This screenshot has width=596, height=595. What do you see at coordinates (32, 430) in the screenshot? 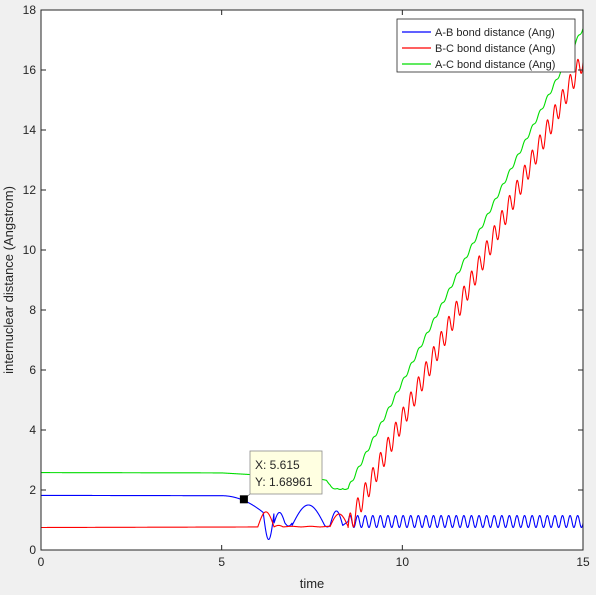
I see `y-tick-label: 4` at bounding box center [32, 430].